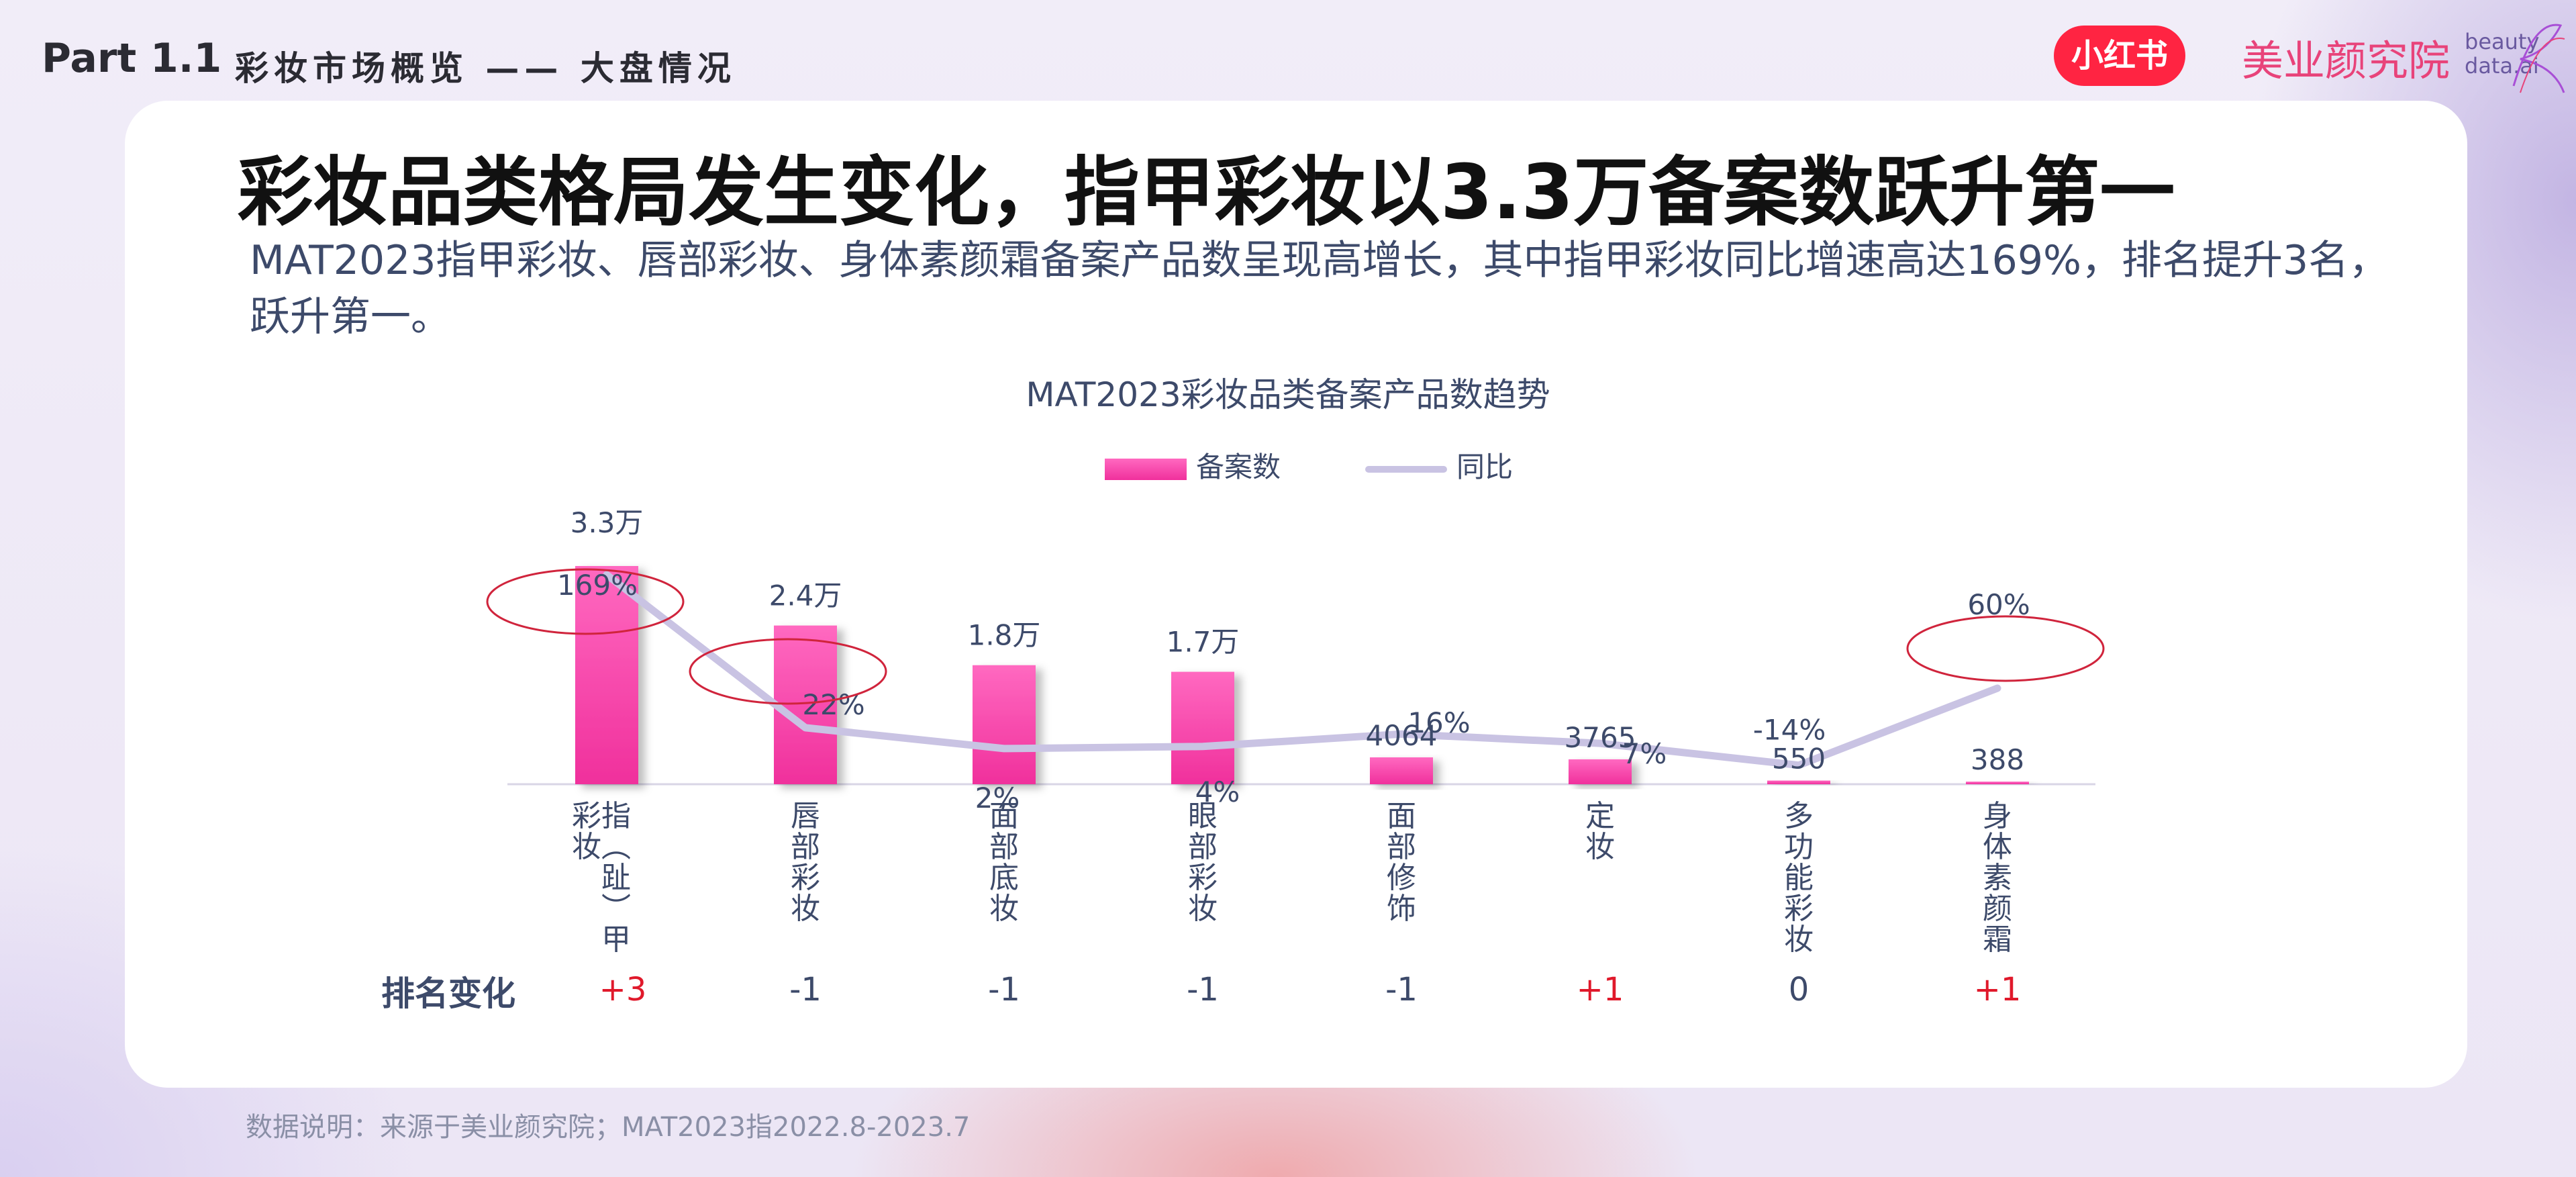 The image size is (2576, 1177). I want to click on rank-change-5: +1, so click(1600, 989).